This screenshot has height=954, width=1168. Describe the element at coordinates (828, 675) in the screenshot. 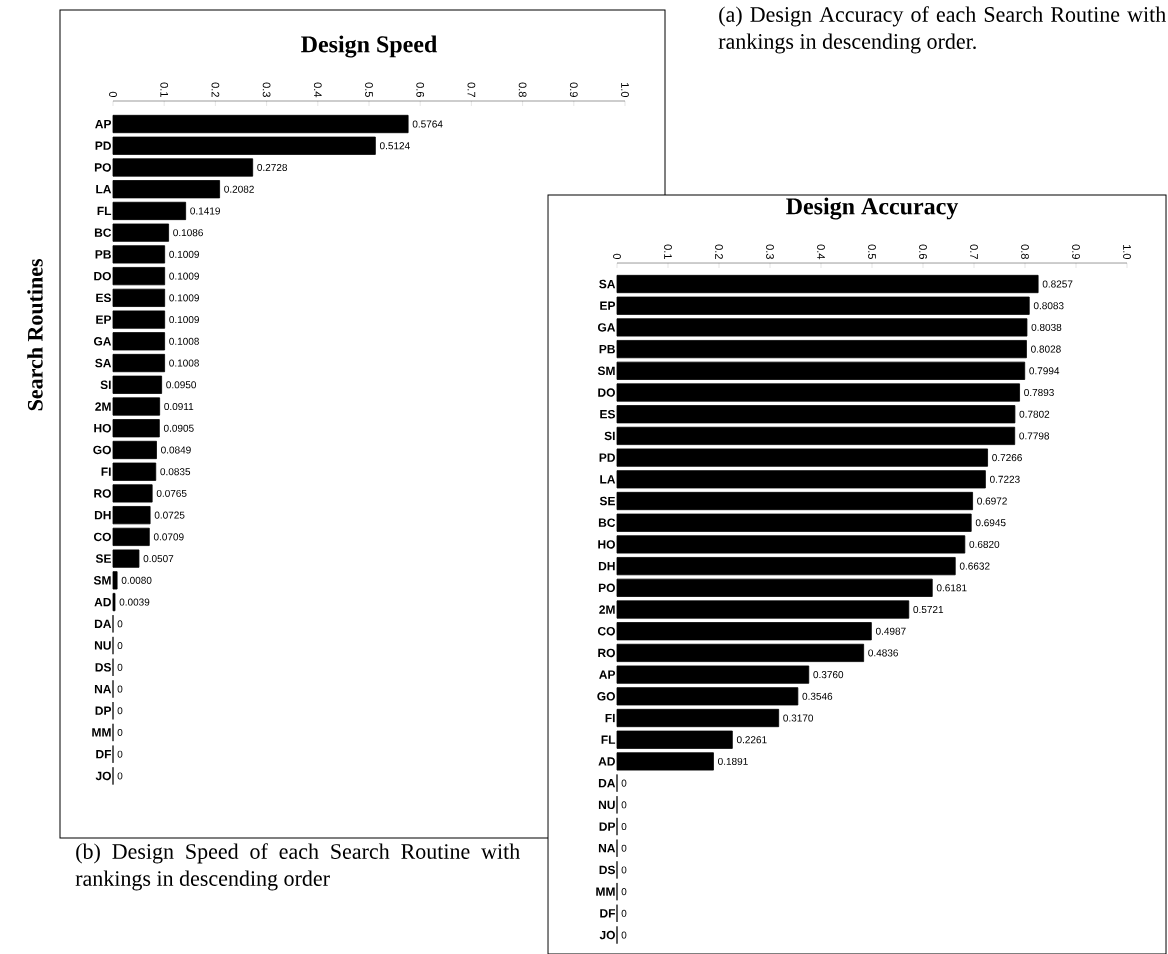

I see `data-label: 0.3760` at that location.